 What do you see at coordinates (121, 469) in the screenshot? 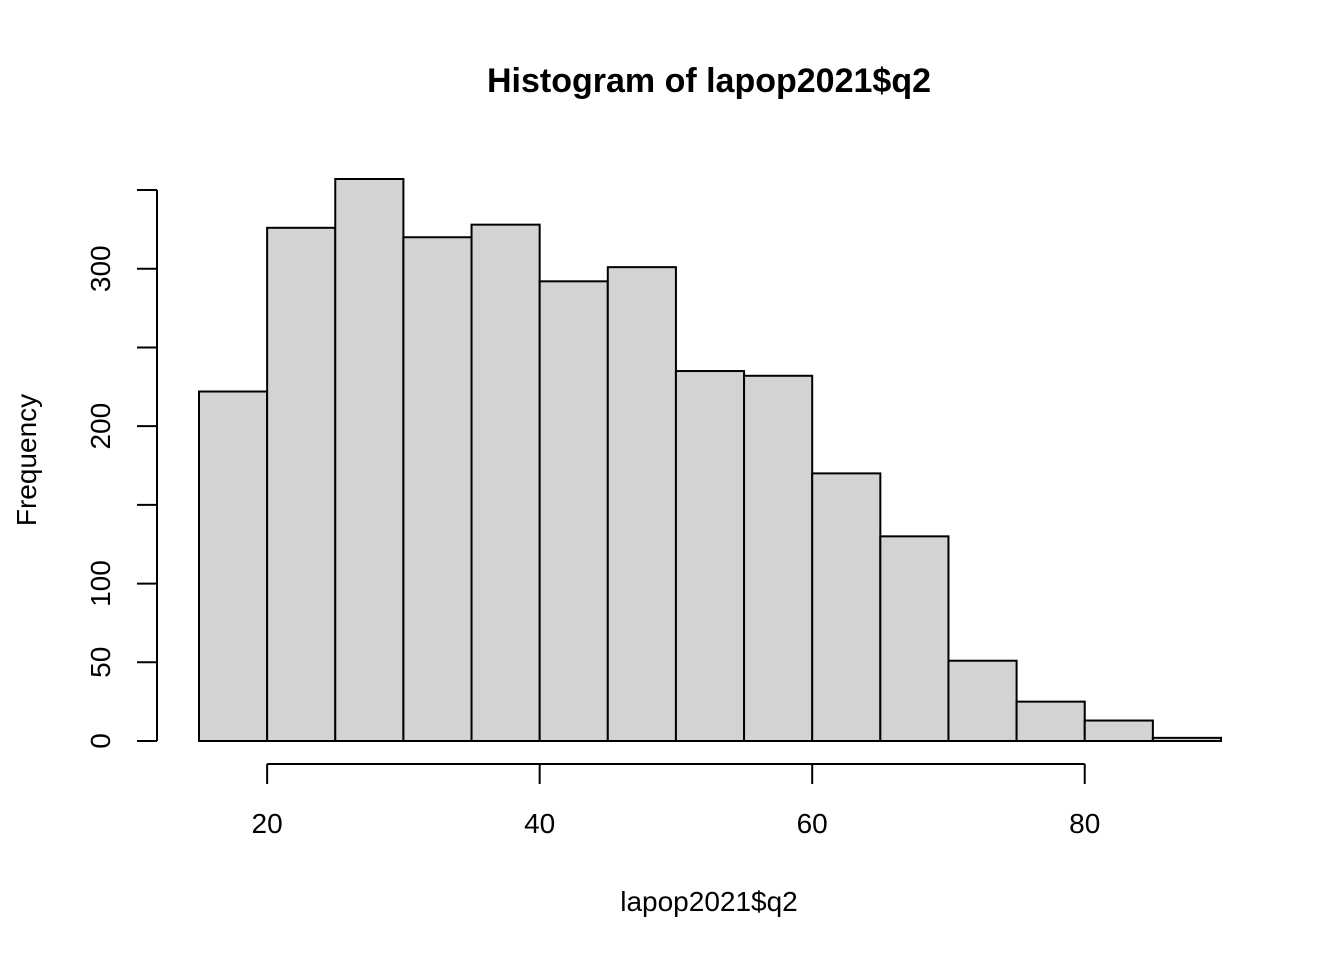
I see `y-axis: 0 50 100 200 300` at bounding box center [121, 469].